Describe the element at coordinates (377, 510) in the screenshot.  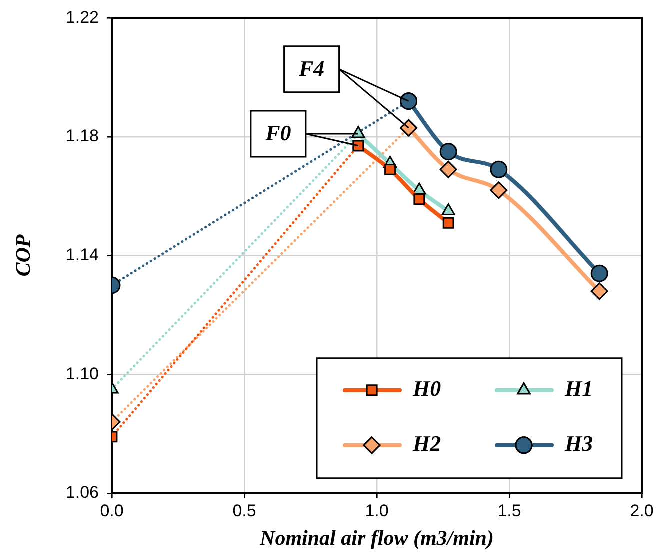
I see `x-tick-label: 1.0` at that location.